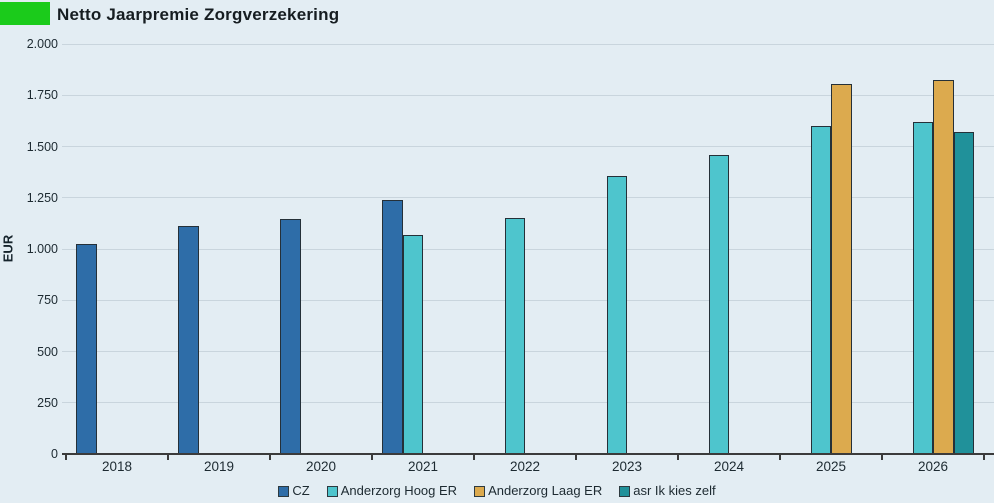 The height and width of the screenshot is (503, 994). What do you see at coordinates (729, 466) in the screenshot?
I see `x-tick-label: 2024` at bounding box center [729, 466].